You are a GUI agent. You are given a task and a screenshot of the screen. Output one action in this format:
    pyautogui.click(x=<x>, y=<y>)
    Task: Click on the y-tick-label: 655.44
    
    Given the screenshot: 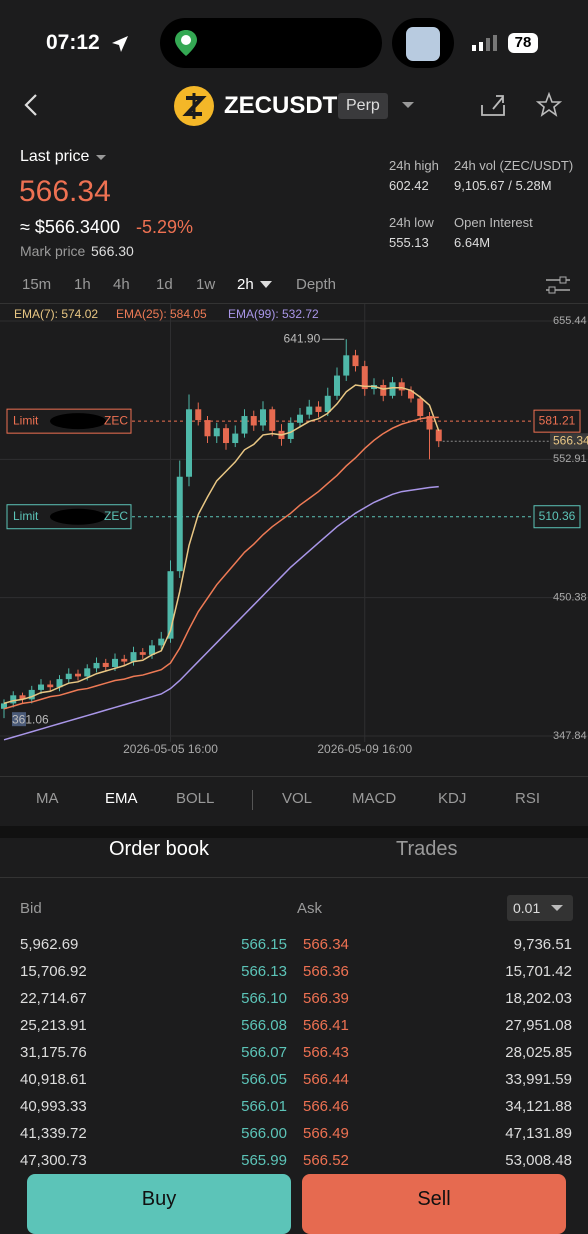 What is the action you would take?
    pyautogui.click(x=570, y=321)
    